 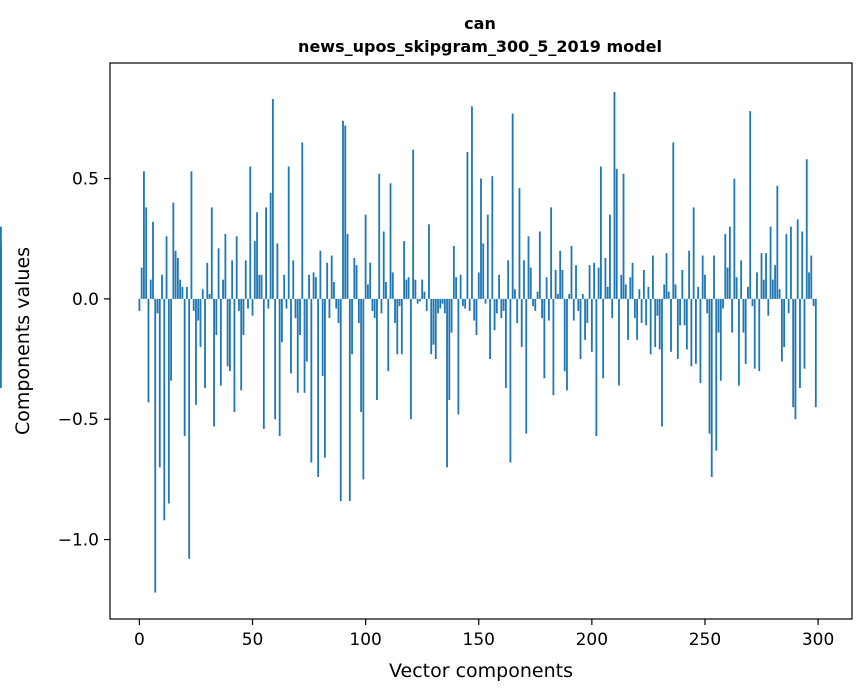 I want to click on bar-undefined, so click(x=1, y=329).